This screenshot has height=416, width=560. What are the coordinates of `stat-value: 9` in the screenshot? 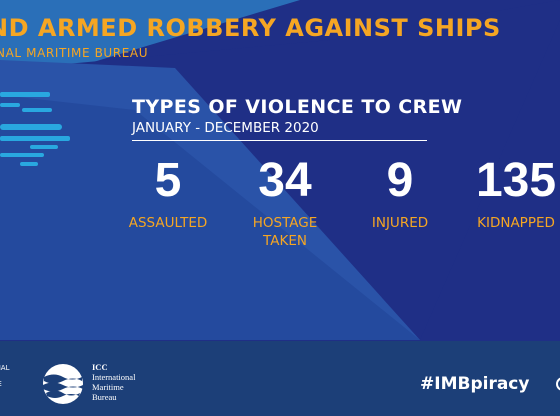 It's located at (400, 180).